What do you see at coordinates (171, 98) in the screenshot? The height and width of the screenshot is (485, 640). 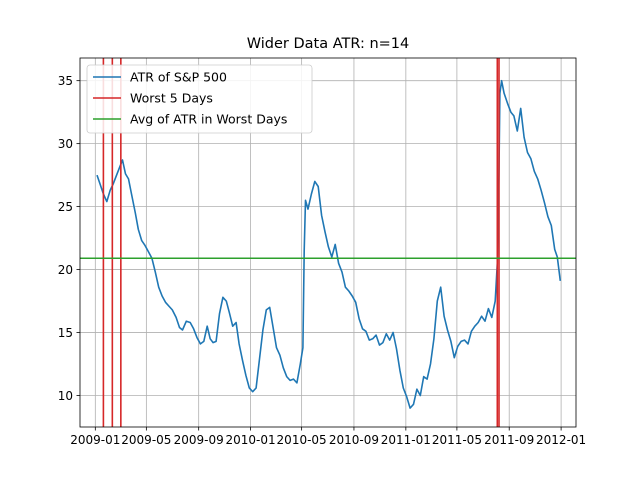 I see `legend-label: Worst 5 Days` at bounding box center [171, 98].